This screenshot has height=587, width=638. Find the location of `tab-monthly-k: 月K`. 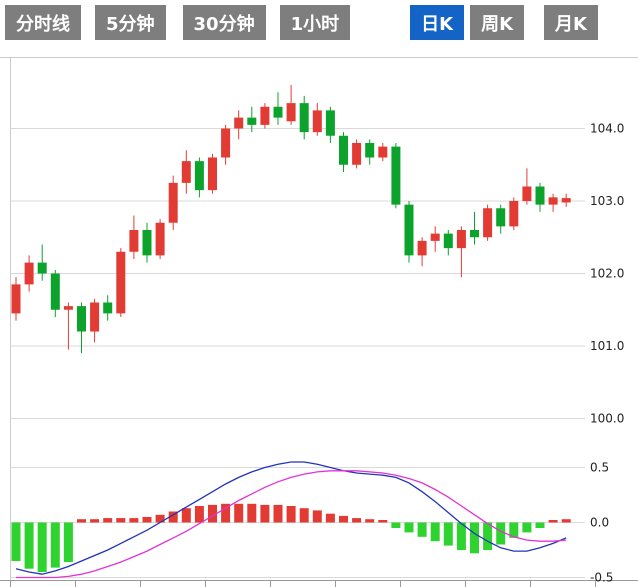

tab-monthly-k: 月K is located at coordinates (571, 22).